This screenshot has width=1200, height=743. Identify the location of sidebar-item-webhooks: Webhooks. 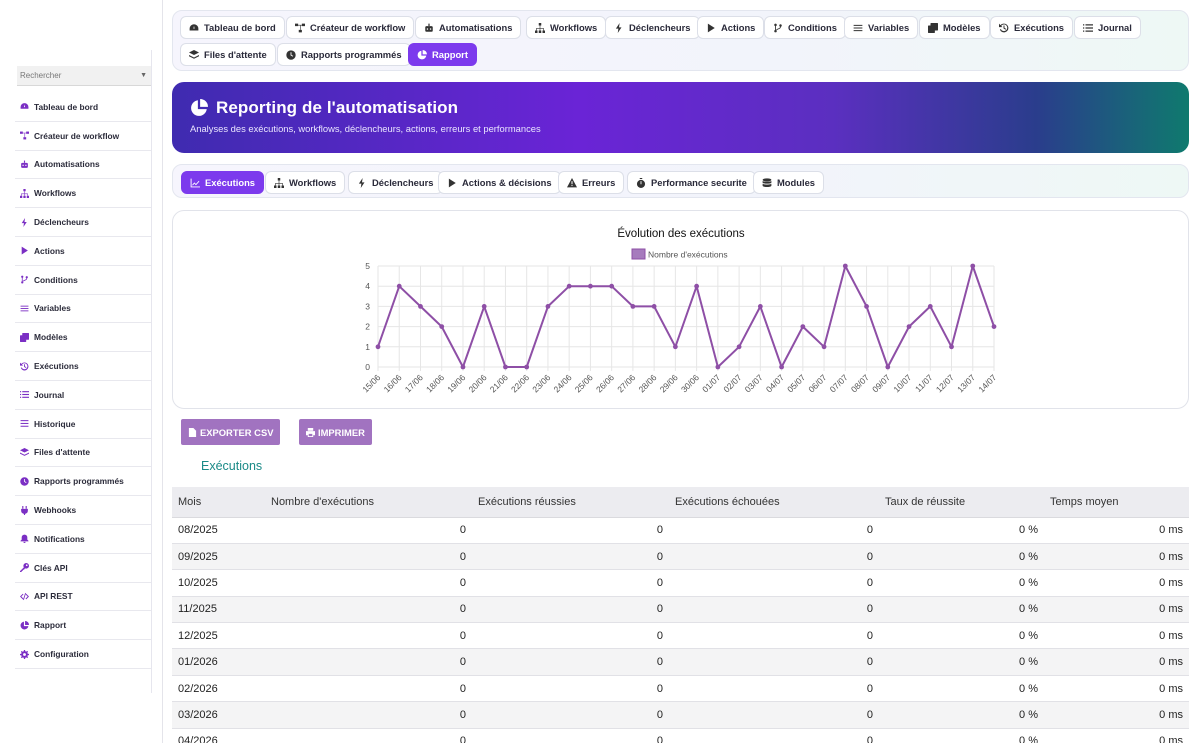
(83, 510).